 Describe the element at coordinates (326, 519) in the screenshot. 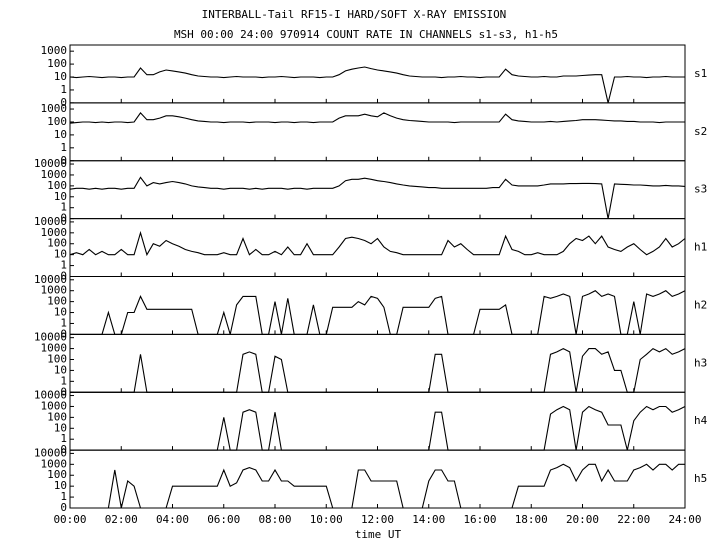

I see `x-tick-label: 10:00` at that location.